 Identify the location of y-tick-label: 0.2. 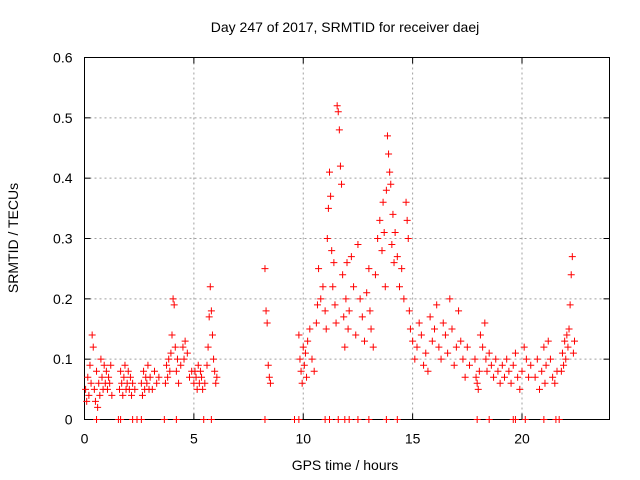
(63, 299).